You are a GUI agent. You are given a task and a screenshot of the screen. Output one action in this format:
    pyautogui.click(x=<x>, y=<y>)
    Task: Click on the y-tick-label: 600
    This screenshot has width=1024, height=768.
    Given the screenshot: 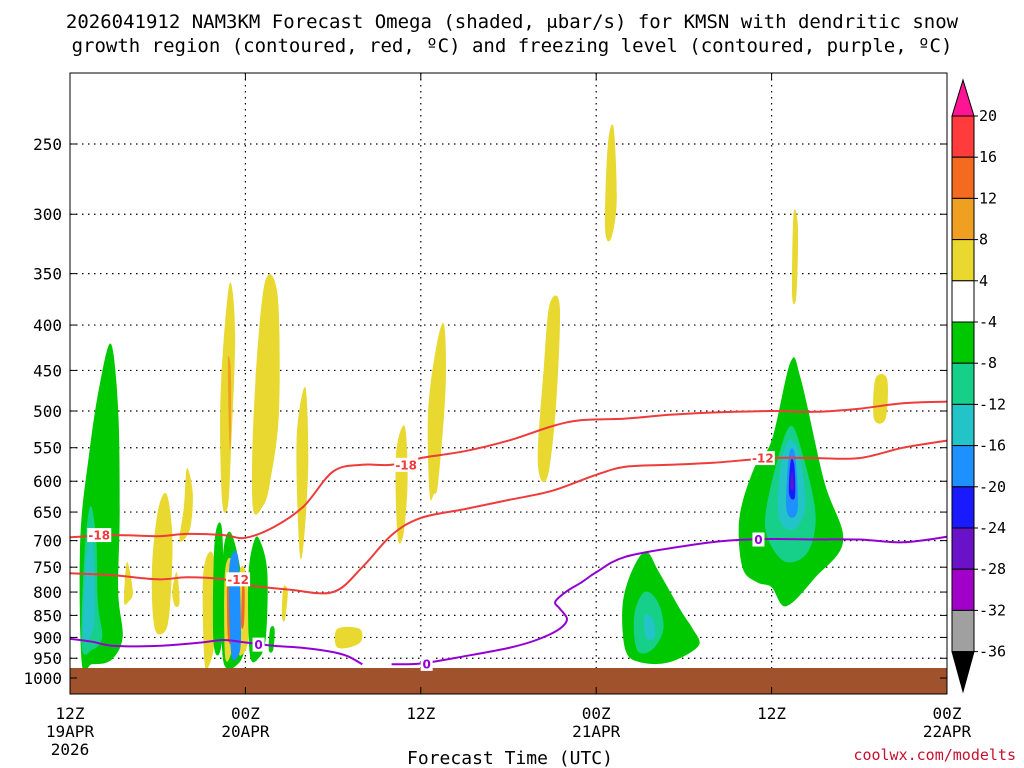 What is the action you would take?
    pyautogui.click(x=47, y=481)
    